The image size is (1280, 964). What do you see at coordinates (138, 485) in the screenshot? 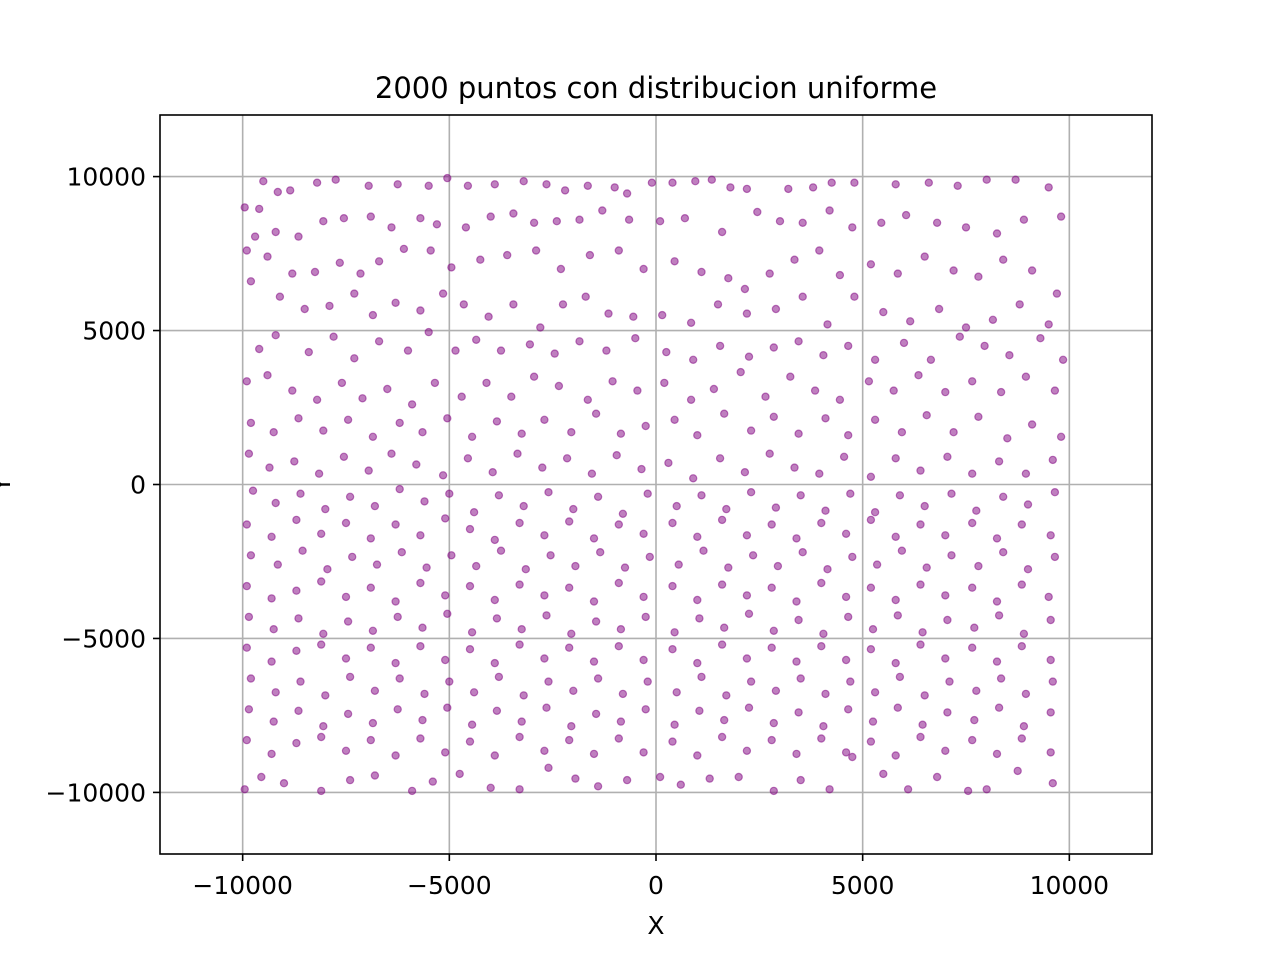
I see `y-tick-label: 0` at bounding box center [138, 485].